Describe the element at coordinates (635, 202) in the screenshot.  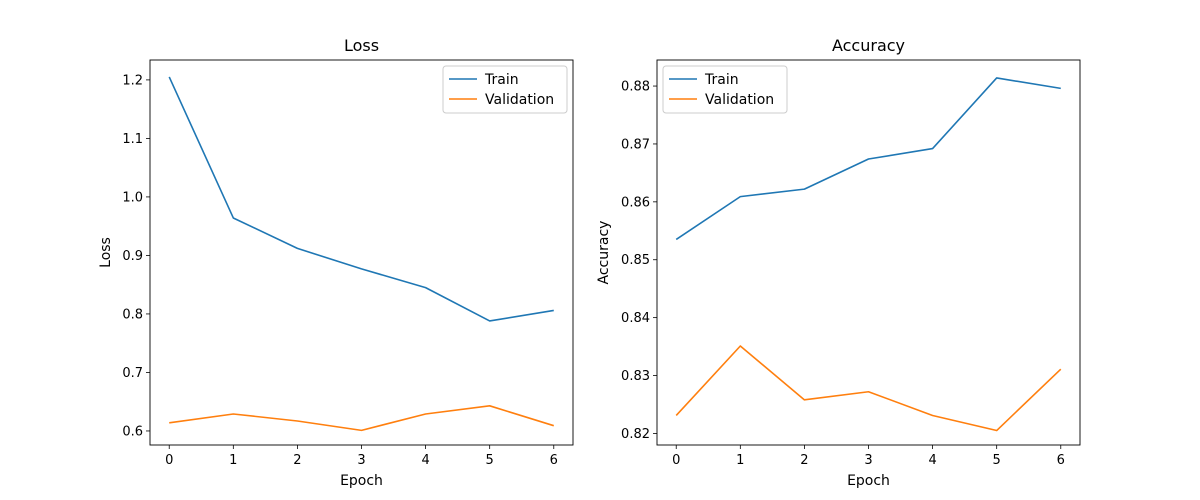
I see `y-tick-label: 0.86` at that location.